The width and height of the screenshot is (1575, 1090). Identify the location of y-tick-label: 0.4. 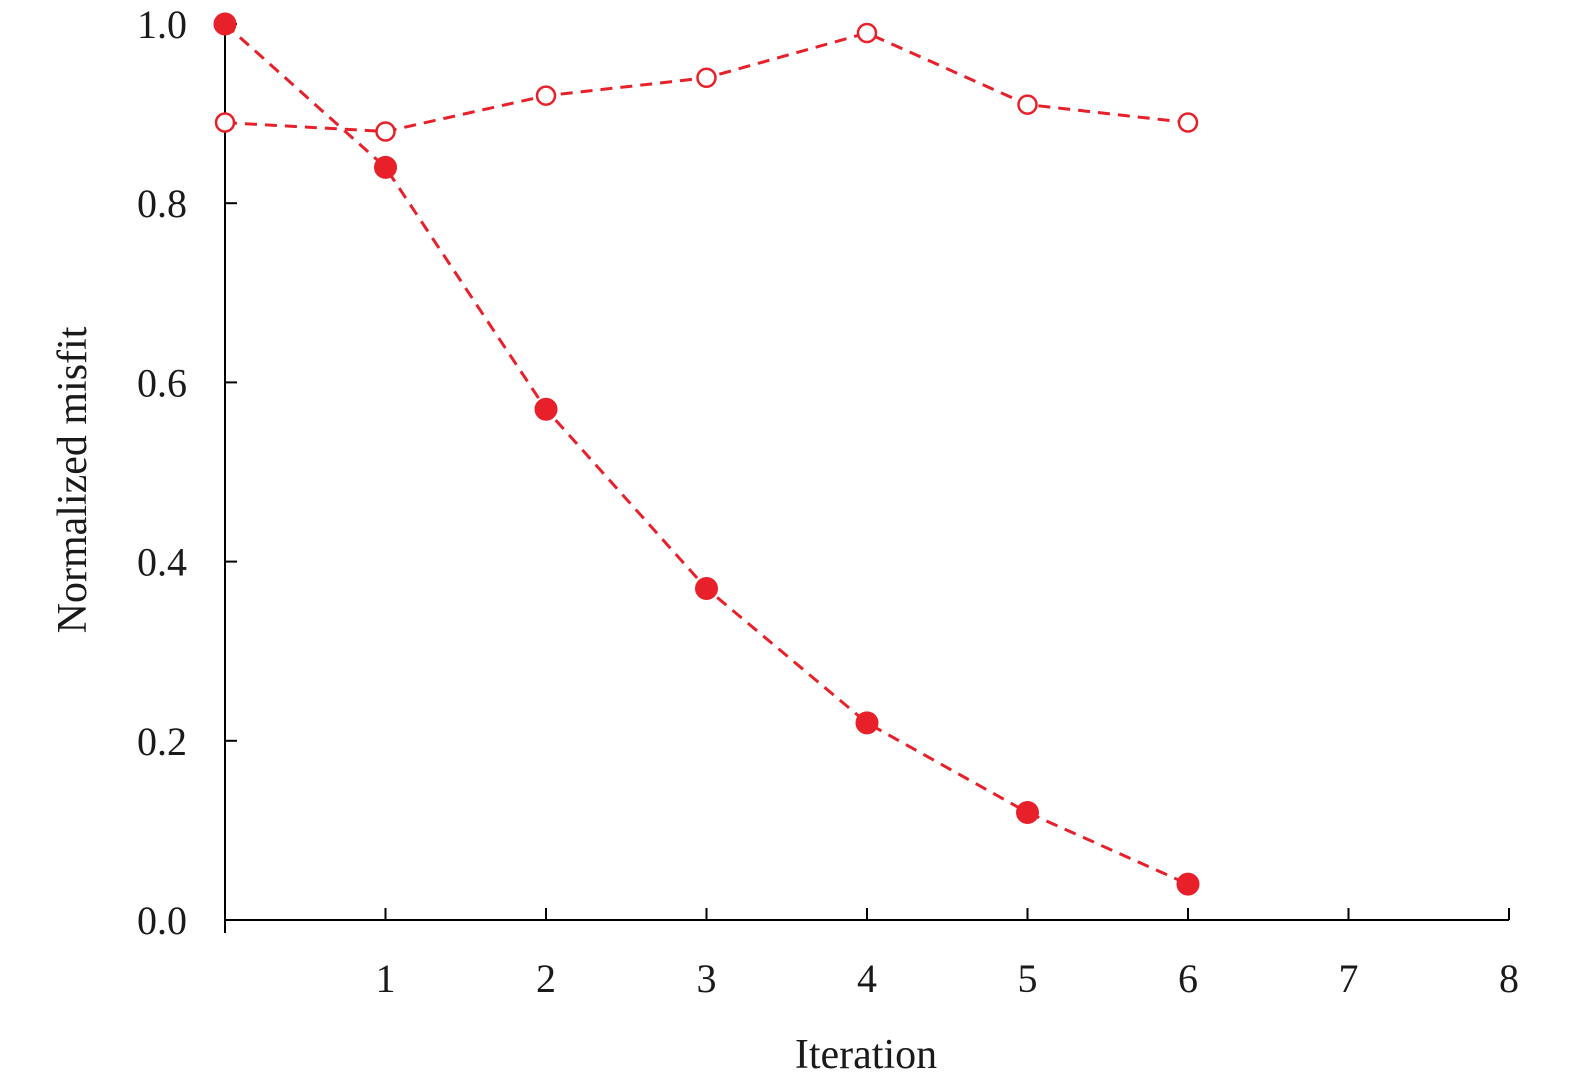
(162, 562).